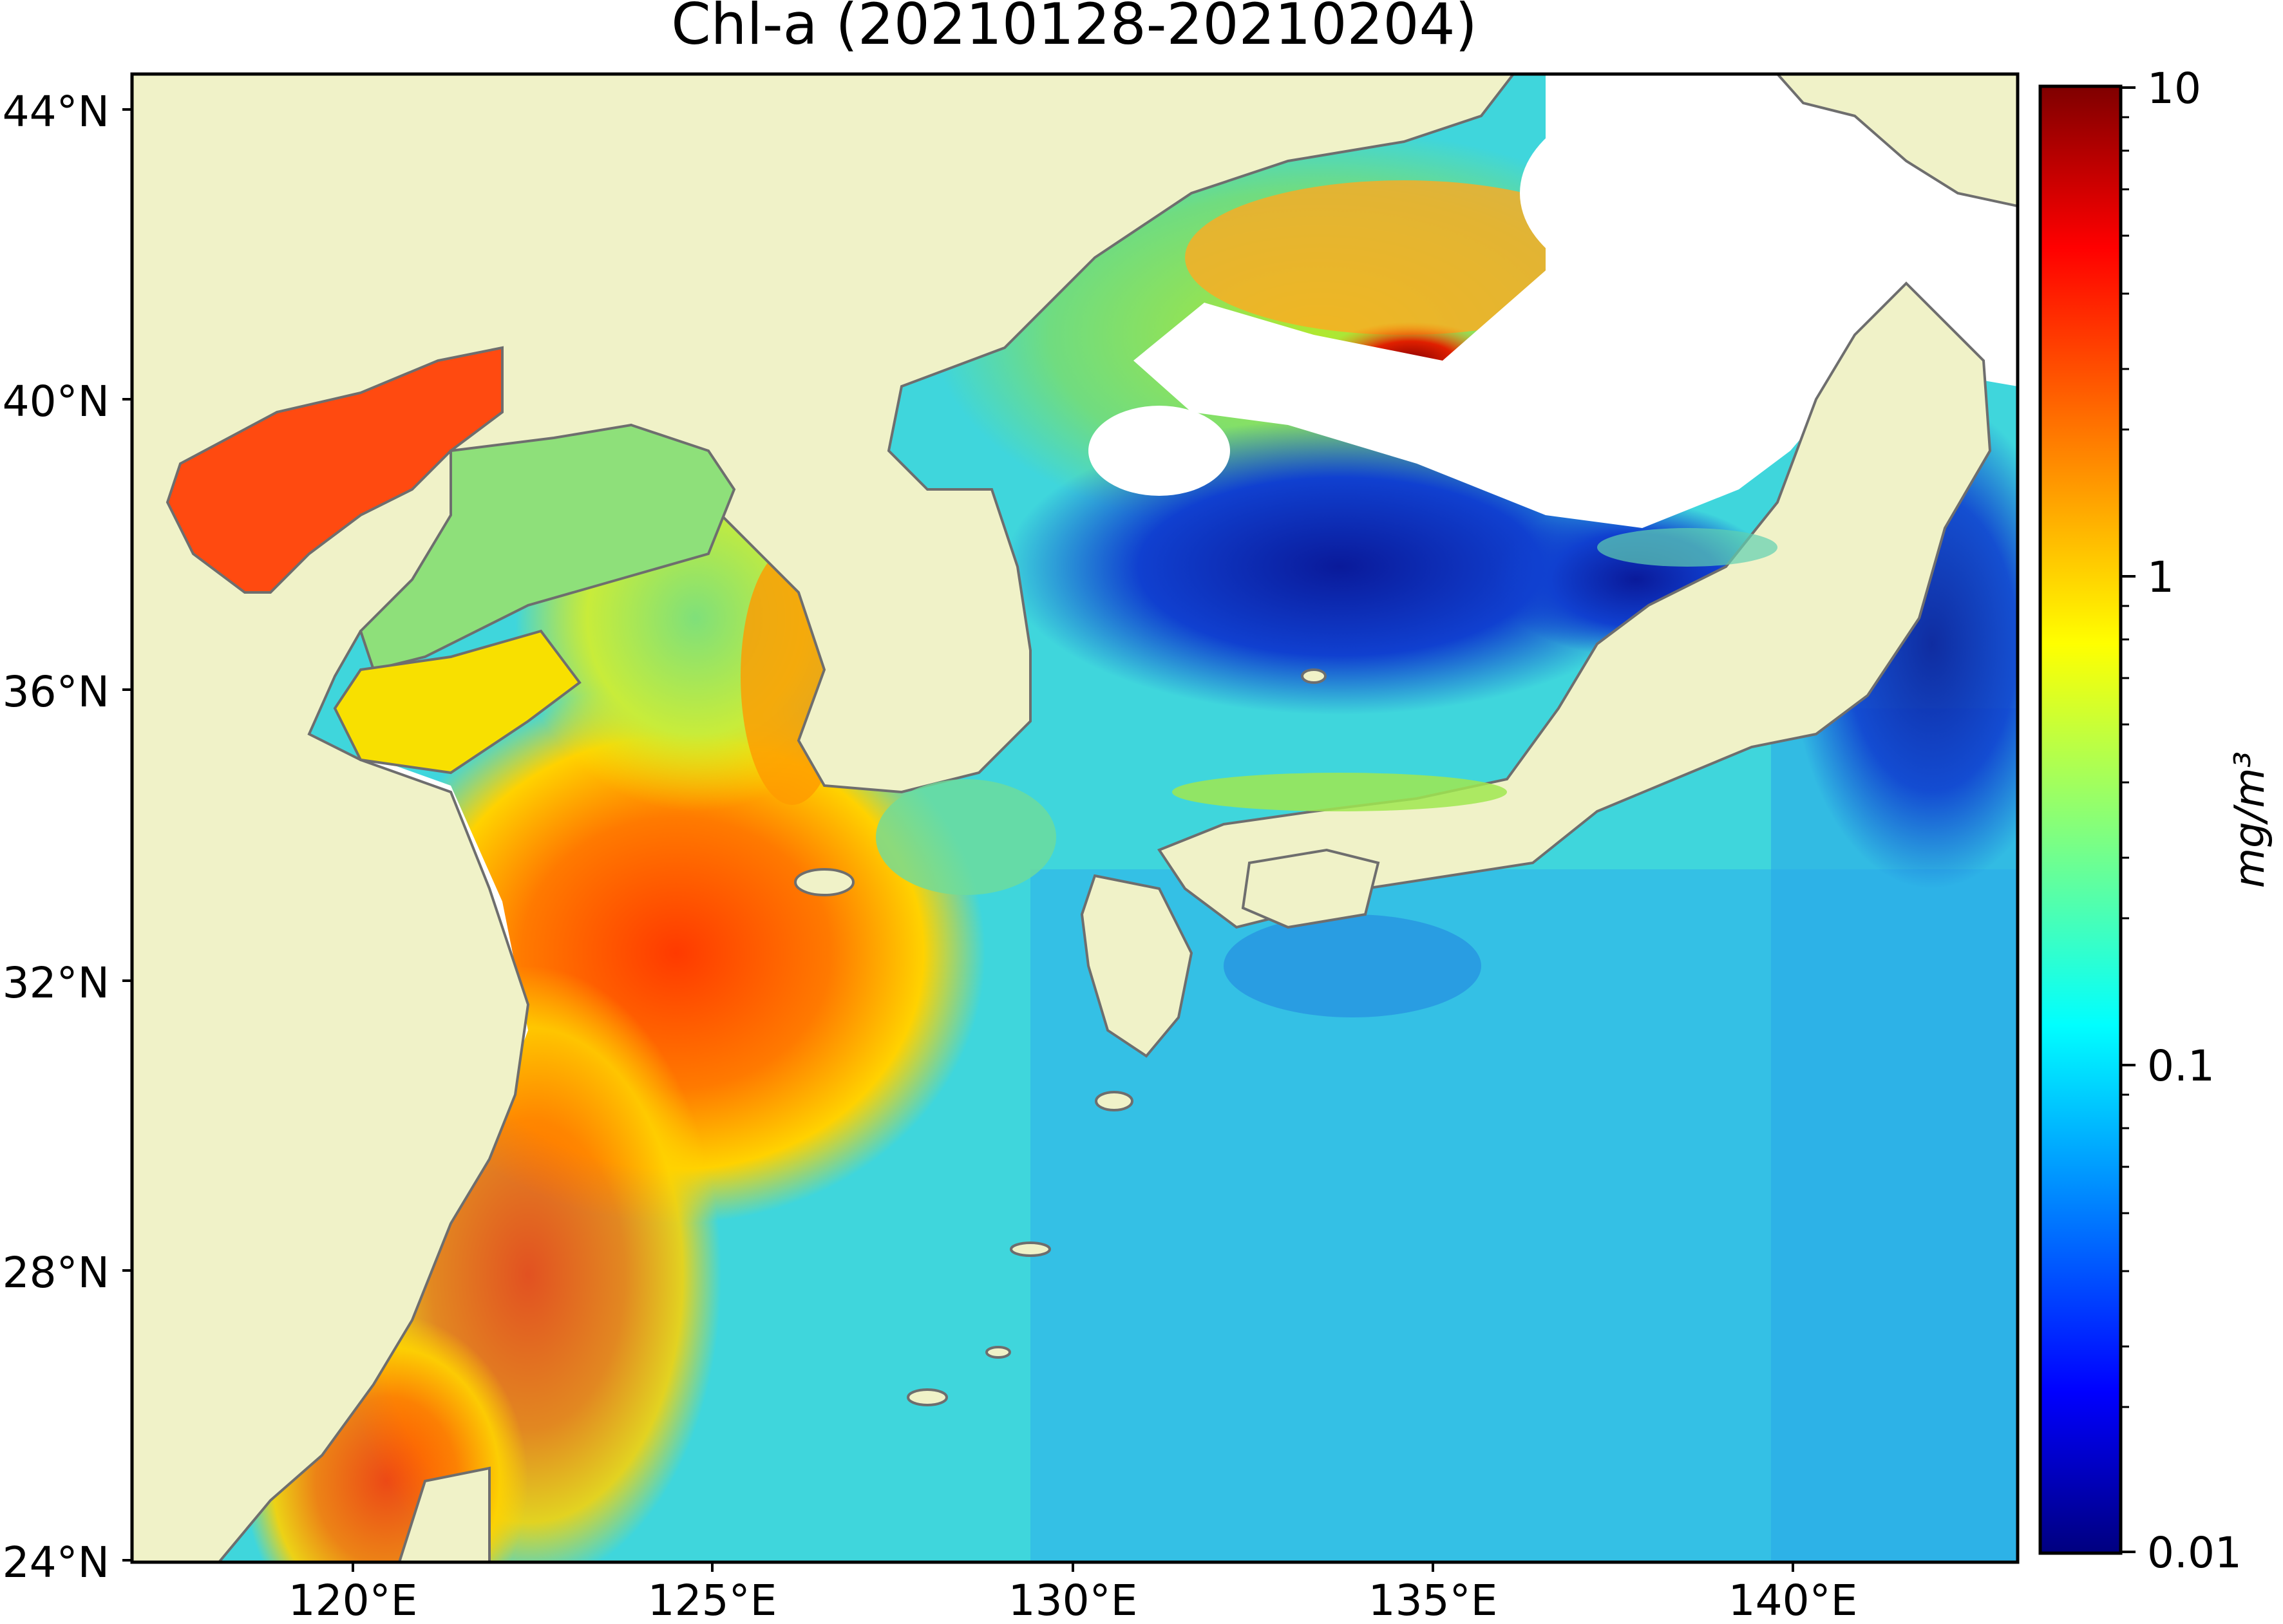 Image resolution: width=2283 pixels, height=1624 pixels. Describe the element at coordinates (2174, 88) in the screenshot. I see `colorbar-tick-label: 10` at that location.